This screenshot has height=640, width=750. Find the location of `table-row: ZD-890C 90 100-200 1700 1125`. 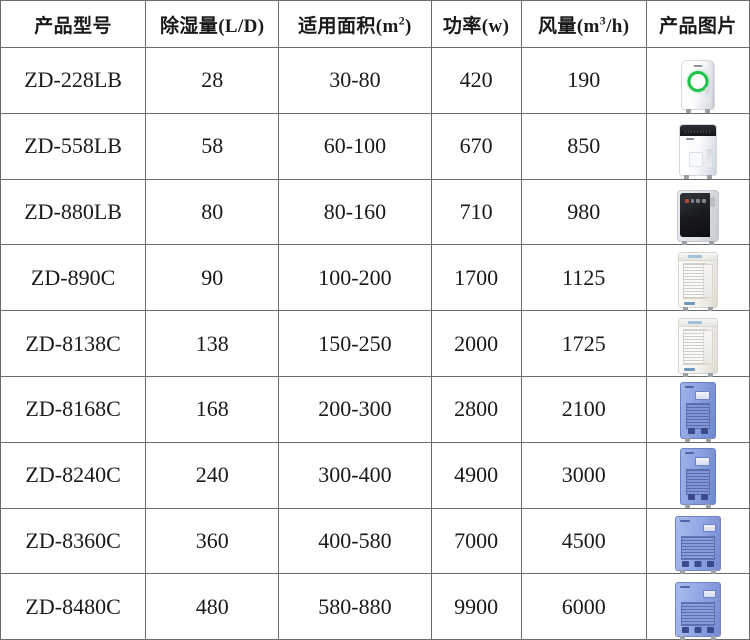

table-row: ZD-890C 90 100-200 1700 1125 is located at coordinates (375, 278).